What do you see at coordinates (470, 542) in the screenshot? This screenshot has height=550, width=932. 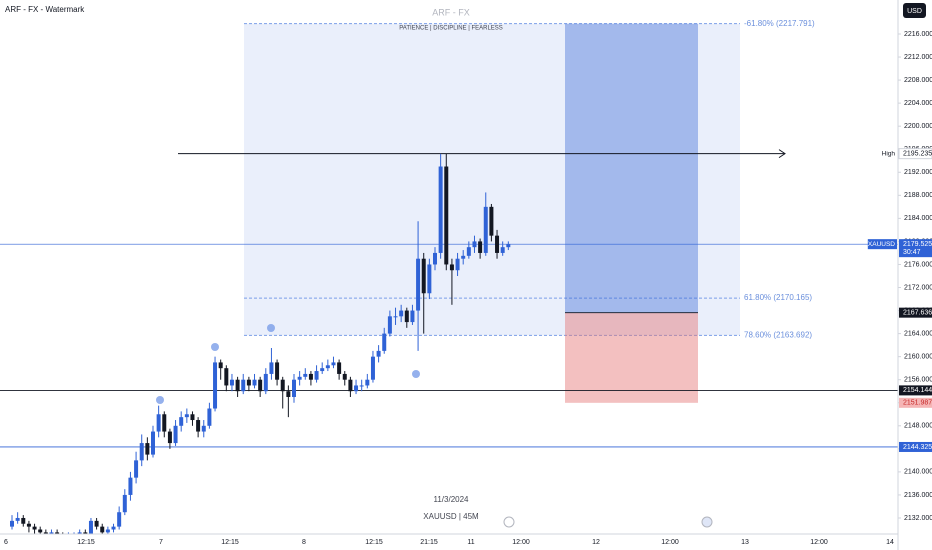 I see `x-tick-label: 11` at bounding box center [470, 542].